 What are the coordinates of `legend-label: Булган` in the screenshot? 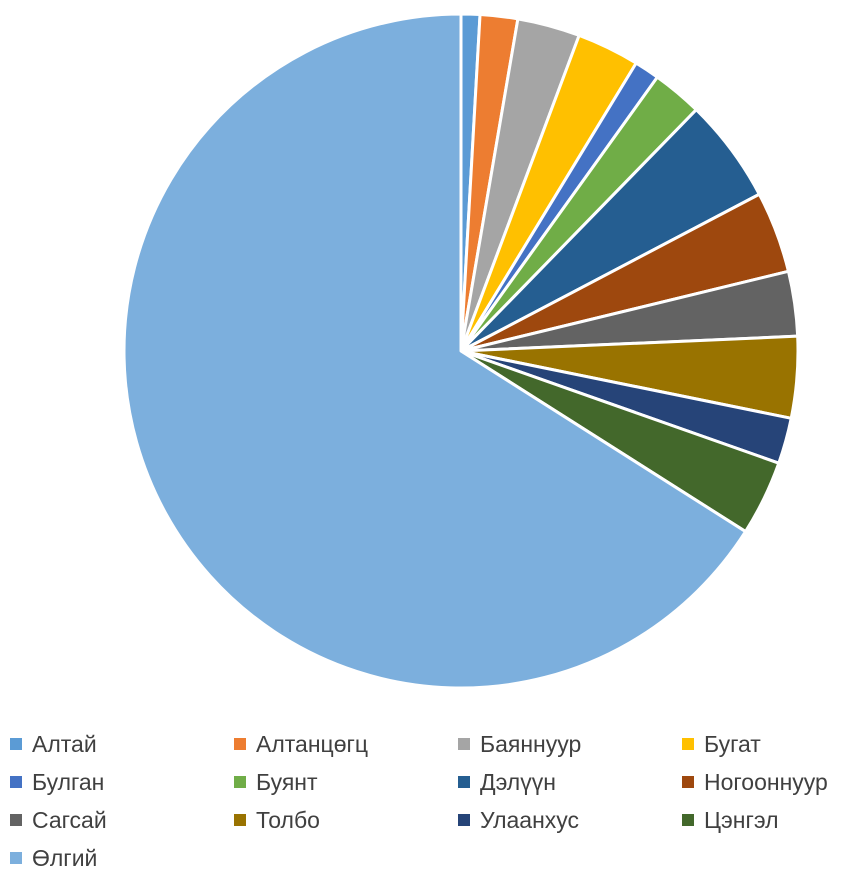 It's located at (68, 781).